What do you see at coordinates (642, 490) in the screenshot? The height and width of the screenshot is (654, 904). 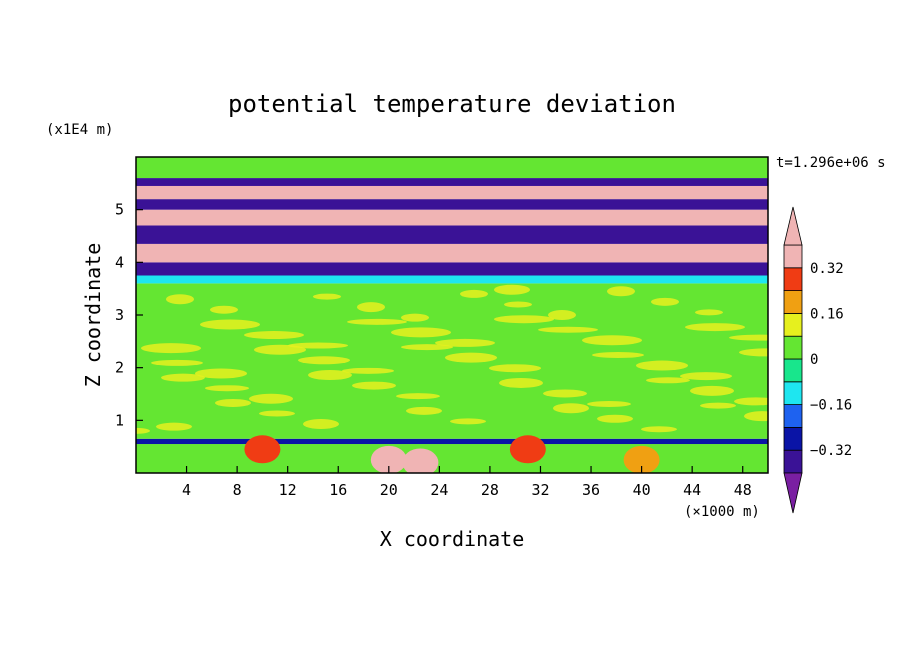 I see `x-tick-label: 40` at bounding box center [642, 490].